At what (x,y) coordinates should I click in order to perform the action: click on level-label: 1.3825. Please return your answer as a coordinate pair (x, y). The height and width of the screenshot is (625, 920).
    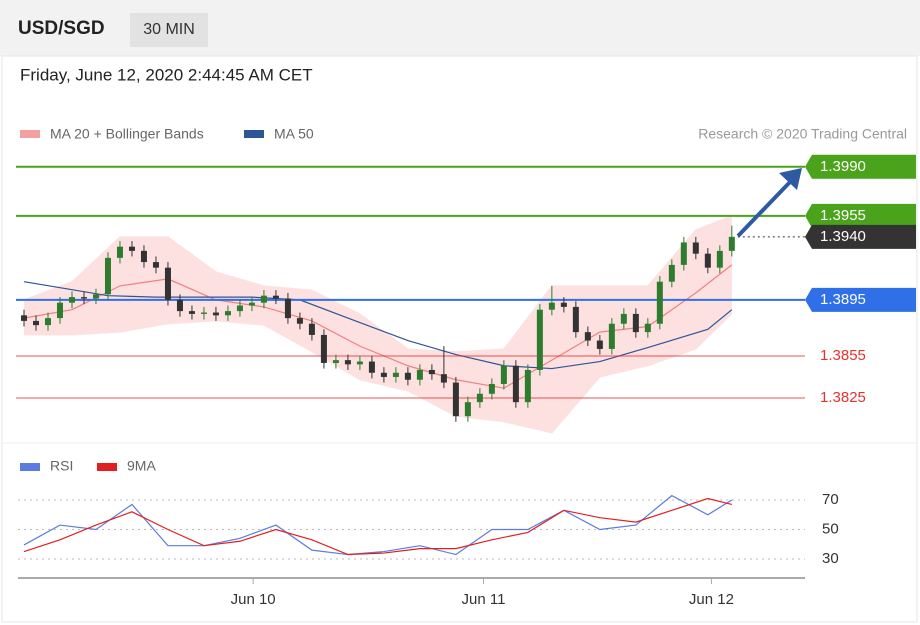
    Looking at the image, I should click on (843, 397).